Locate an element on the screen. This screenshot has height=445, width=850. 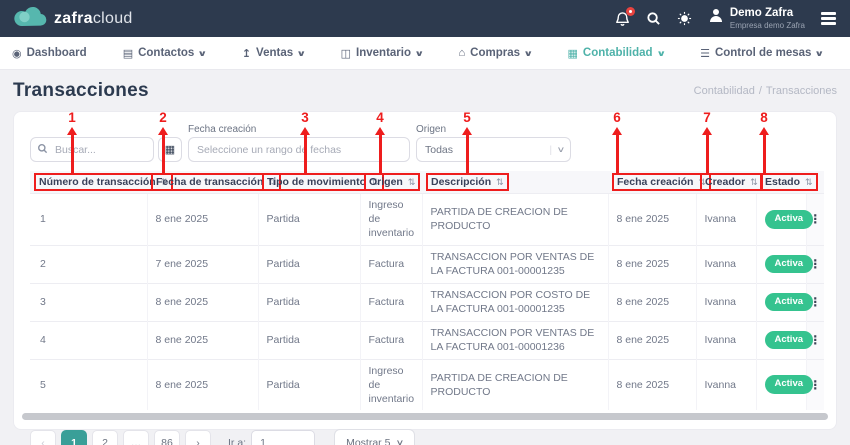
breadcrumb-parent: Contabilidad is located at coordinates (724, 91).